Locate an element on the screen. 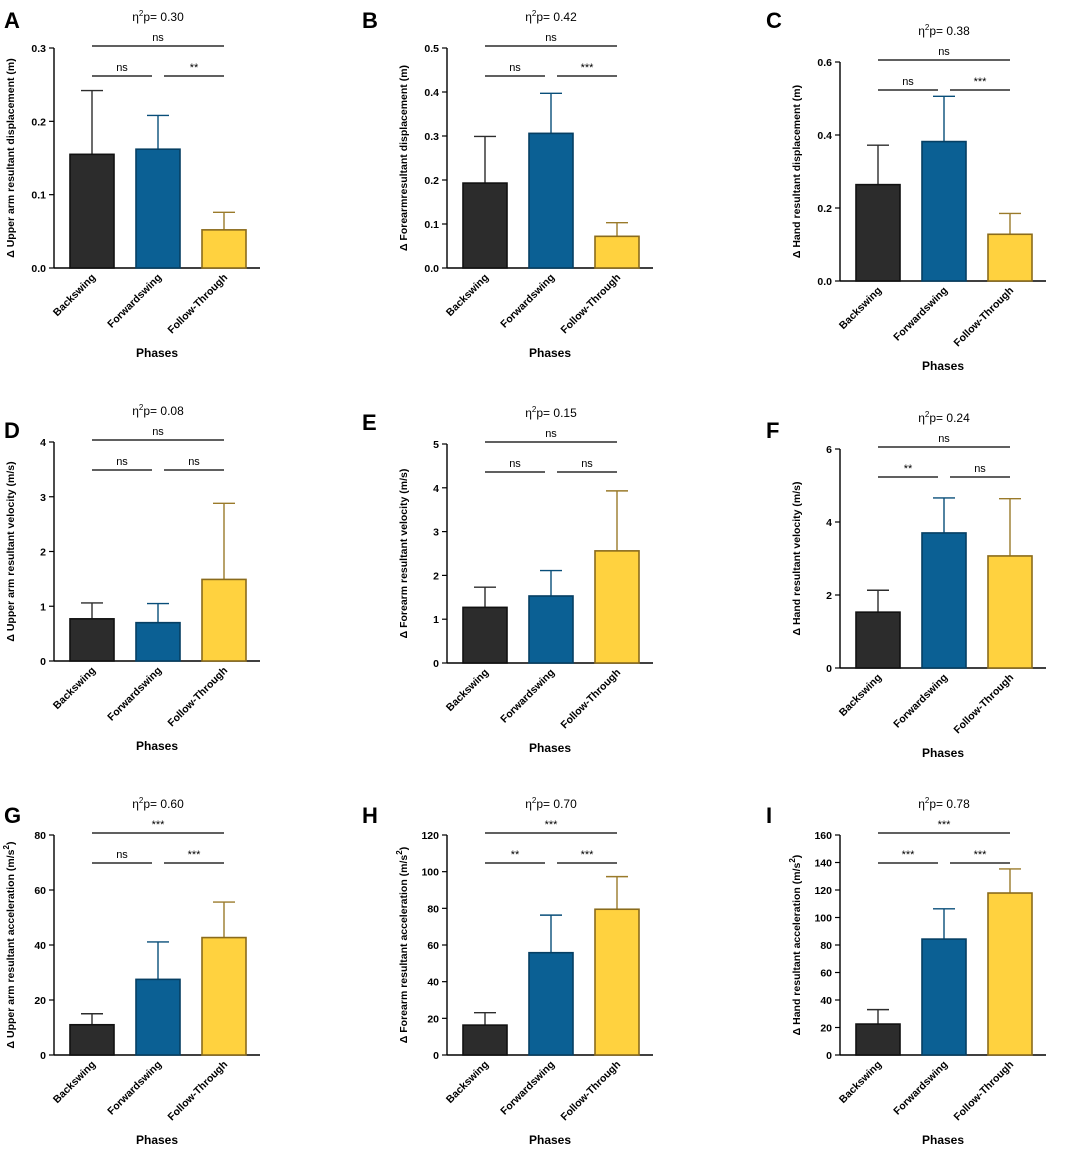 The width and height of the screenshot is (1072, 1152). eta-suffix: p= 0.08 is located at coordinates (163, 411).